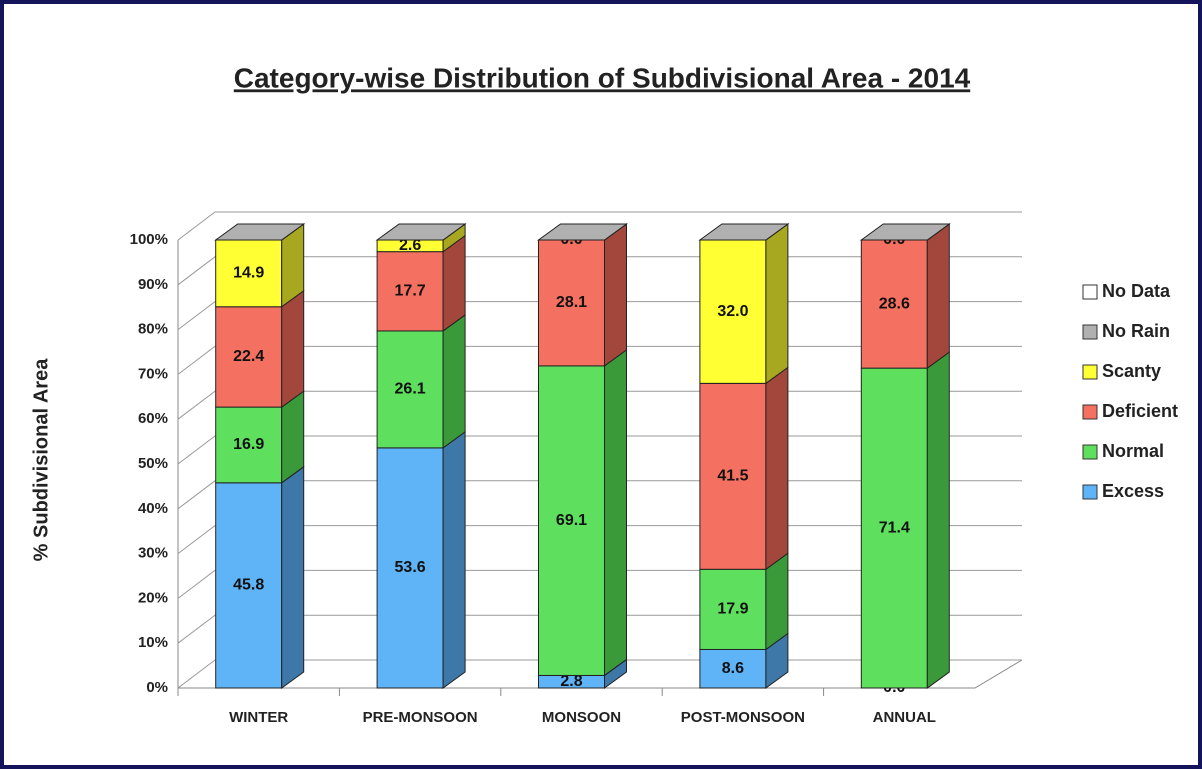 The image size is (1202, 769). I want to click on data-label: 28.1, so click(571, 302).